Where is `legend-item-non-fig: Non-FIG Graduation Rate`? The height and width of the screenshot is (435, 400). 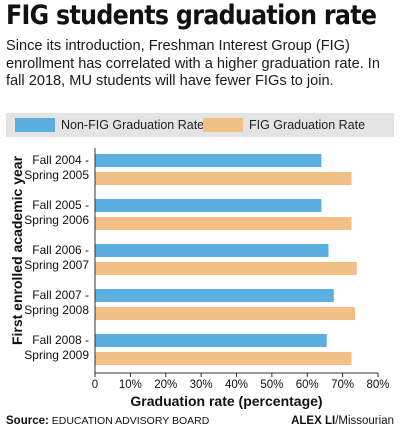 legend-item-non-fig: Non-FIG Graduation Rate is located at coordinates (109, 125).